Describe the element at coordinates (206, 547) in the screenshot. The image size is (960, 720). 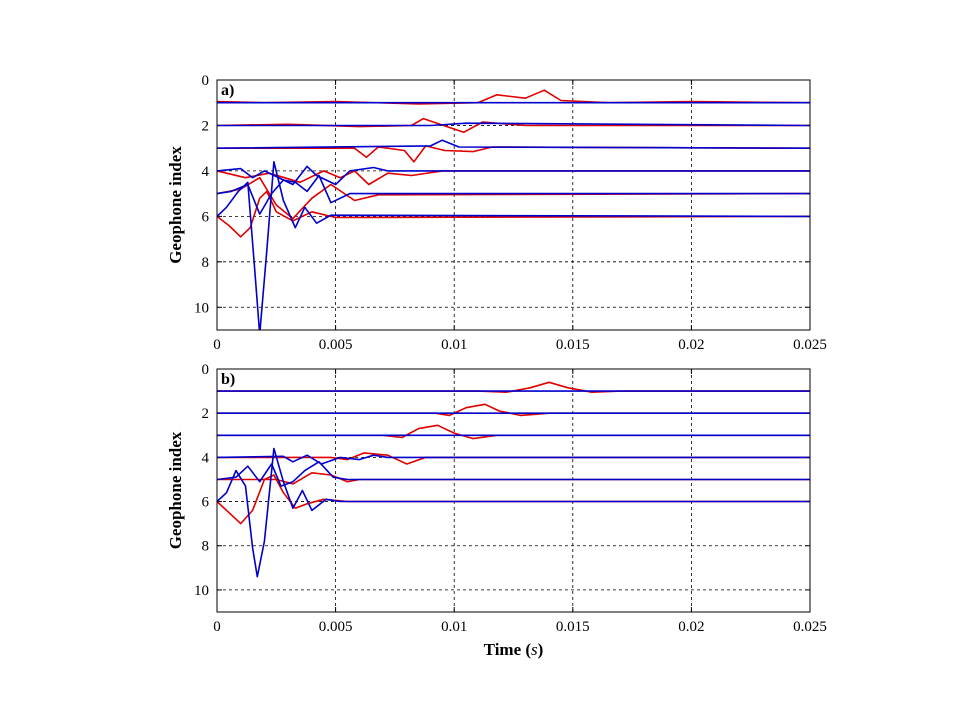
I see `panel-b-ytick-label: 8` at that location.